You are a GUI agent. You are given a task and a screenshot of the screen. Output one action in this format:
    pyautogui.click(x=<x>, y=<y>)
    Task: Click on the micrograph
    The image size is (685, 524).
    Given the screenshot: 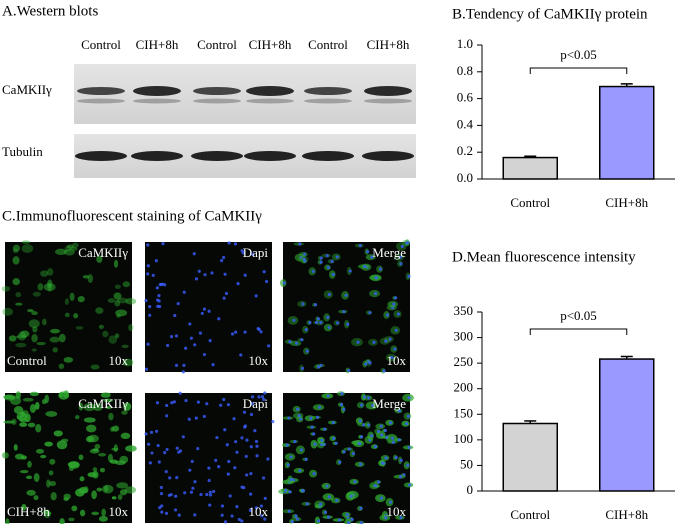 What is the action you would take?
    pyautogui.click(x=208, y=307)
    